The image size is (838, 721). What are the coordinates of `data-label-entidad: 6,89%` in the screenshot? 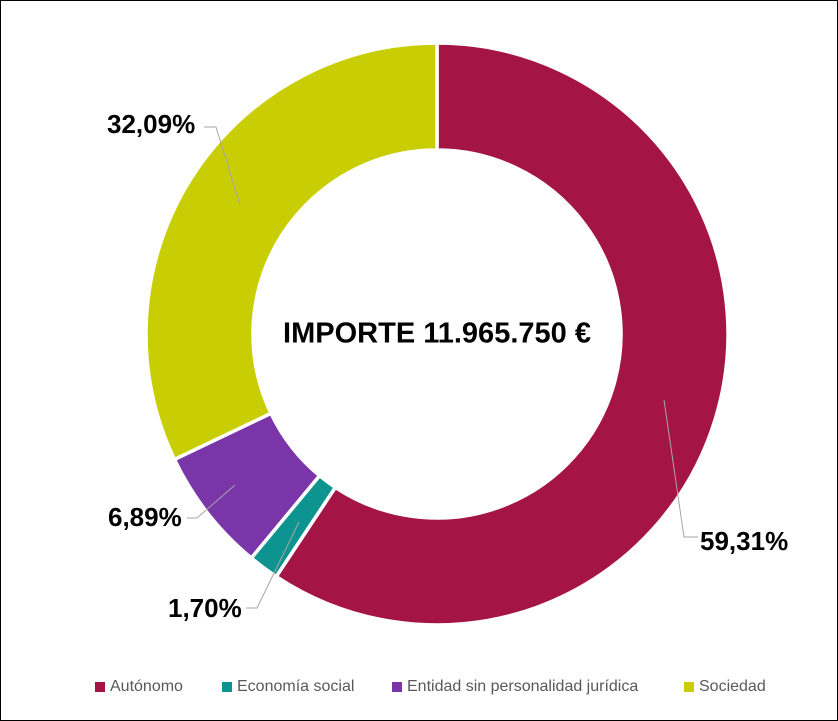 It's located at (145, 517).